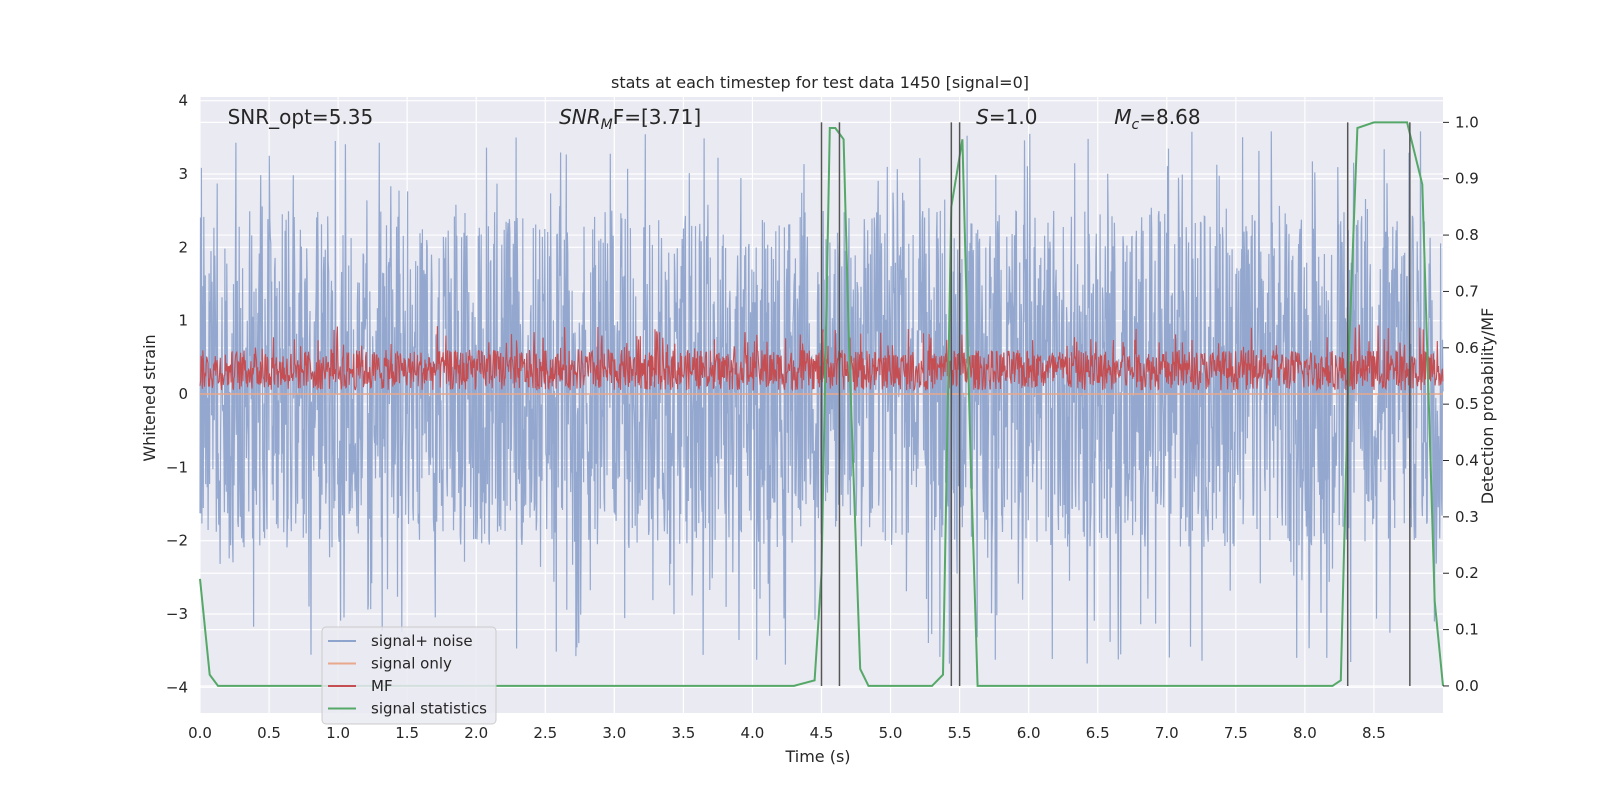 The height and width of the screenshot is (800, 1600). Describe the element at coordinates (1029, 733) in the screenshot. I see `x-tick-label: 6.0` at that location.